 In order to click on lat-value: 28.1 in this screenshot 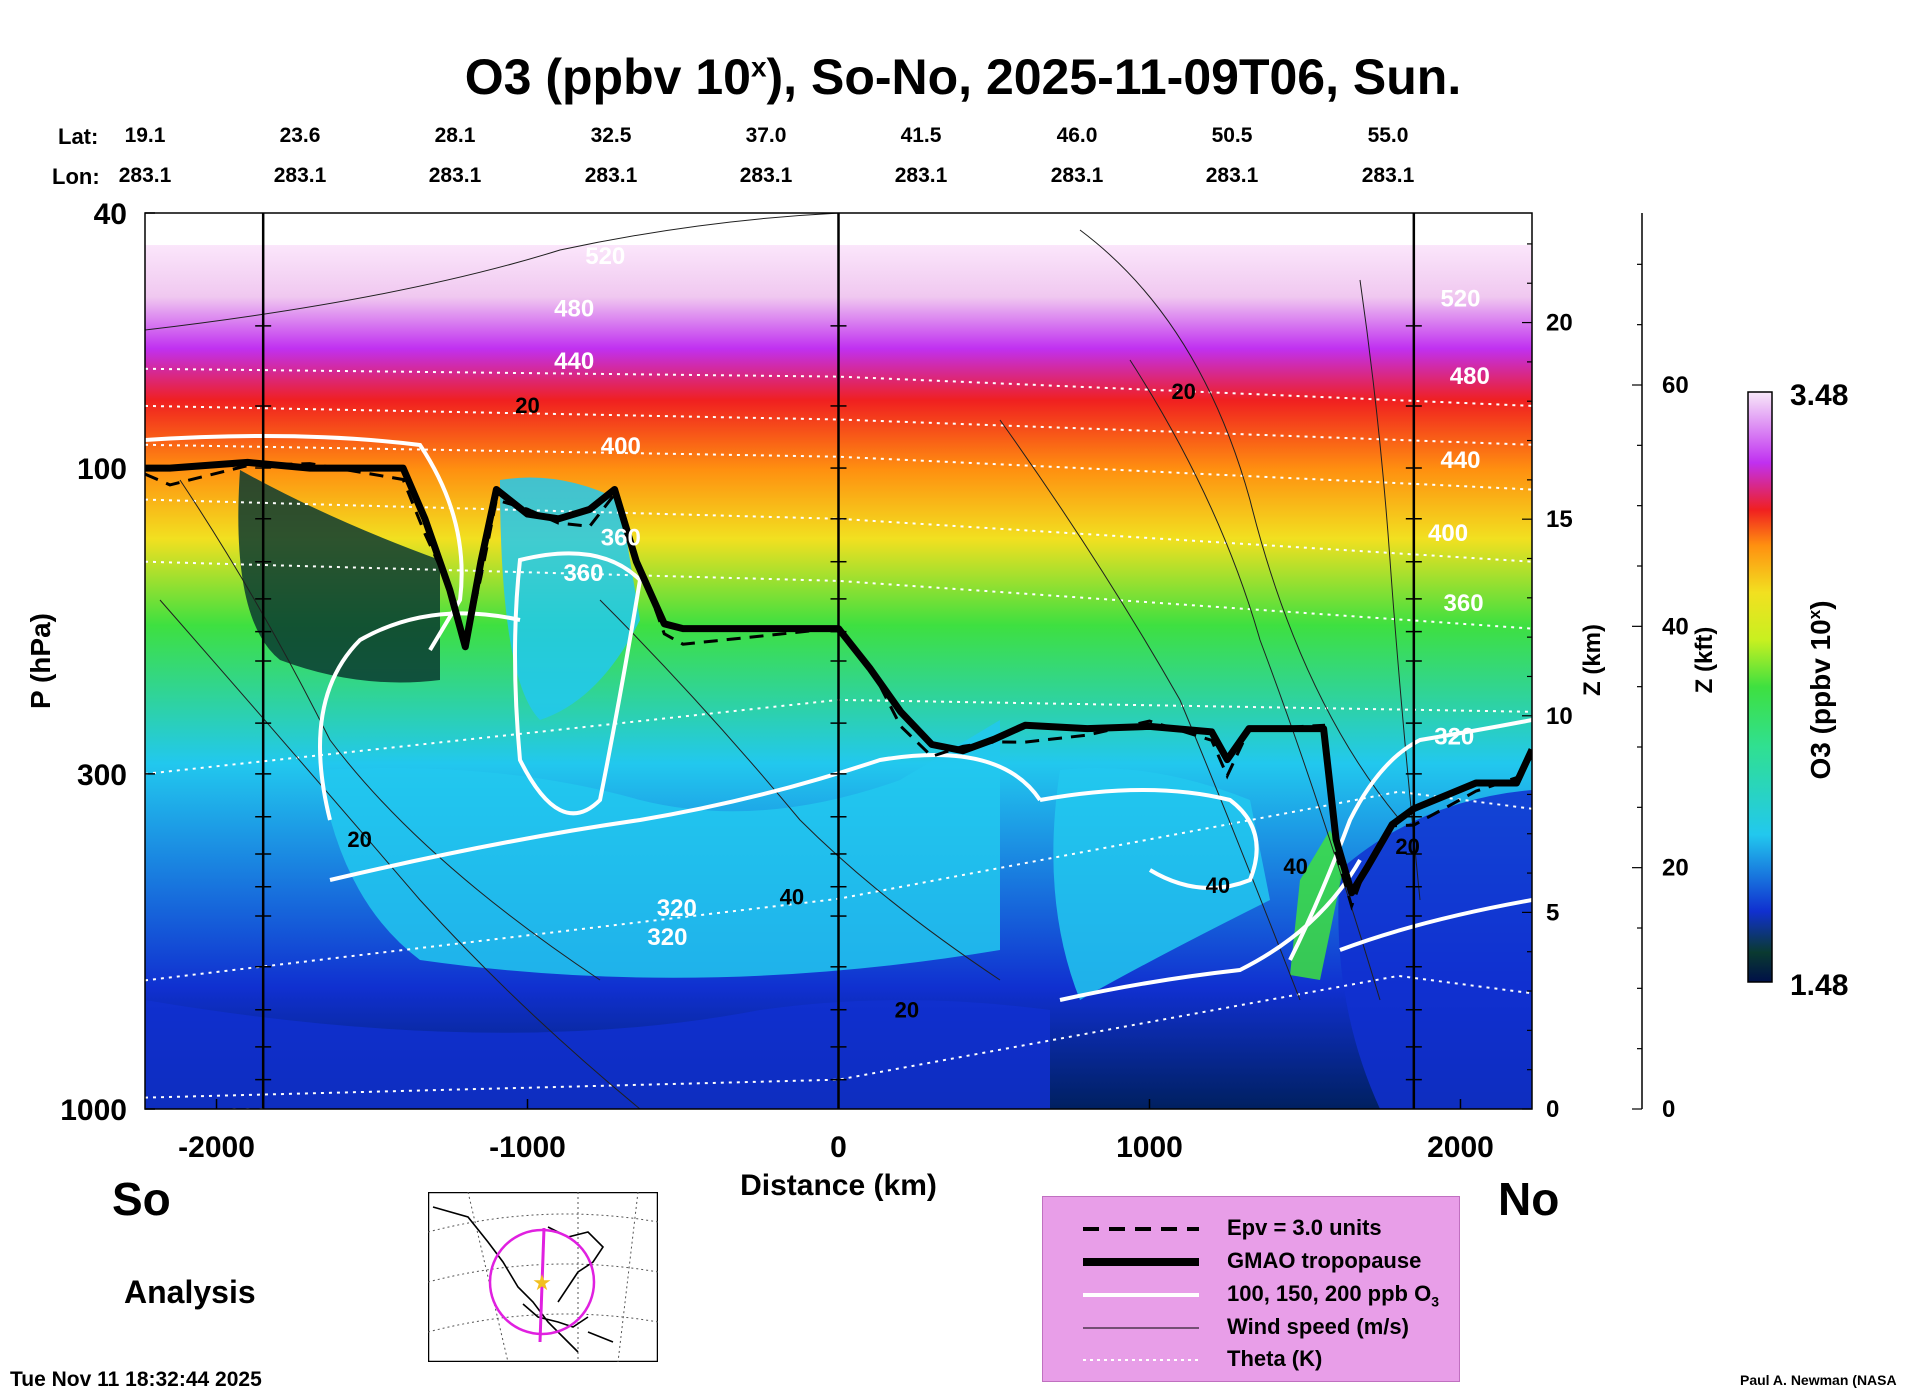, I will do `click(455, 135)`.